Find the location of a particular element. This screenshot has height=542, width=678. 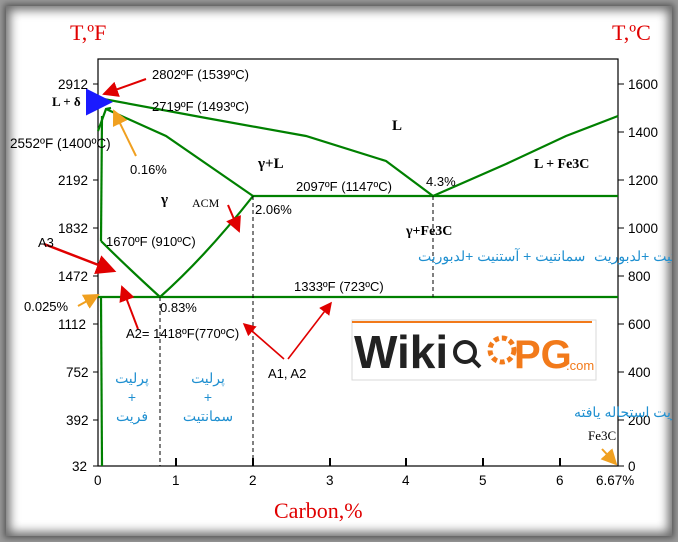

temp-1333-label: 1333ºF (723ºC) is located at coordinates (339, 286).